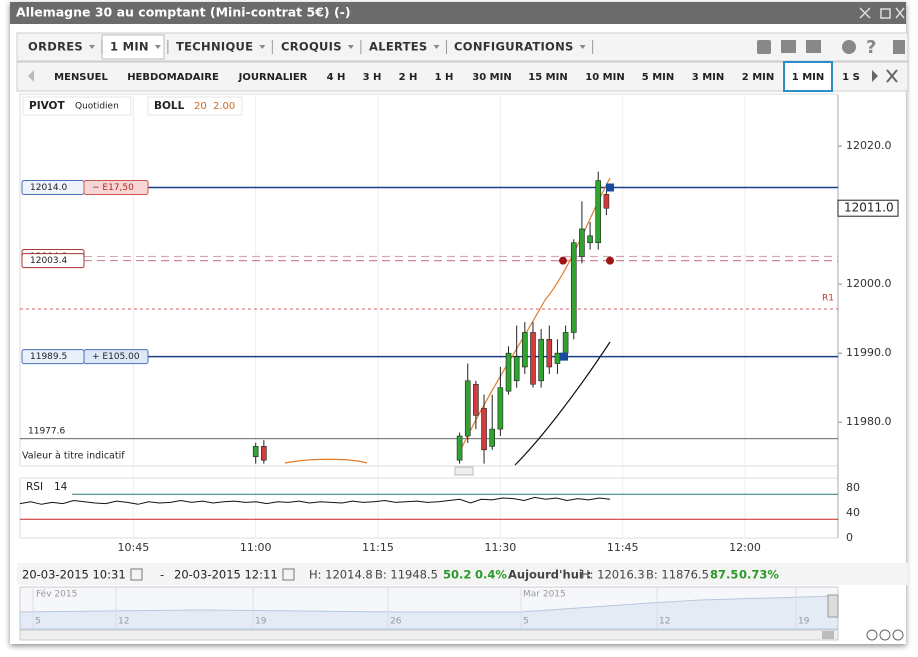  I want to click on boll-label: BOLL, so click(169, 106).